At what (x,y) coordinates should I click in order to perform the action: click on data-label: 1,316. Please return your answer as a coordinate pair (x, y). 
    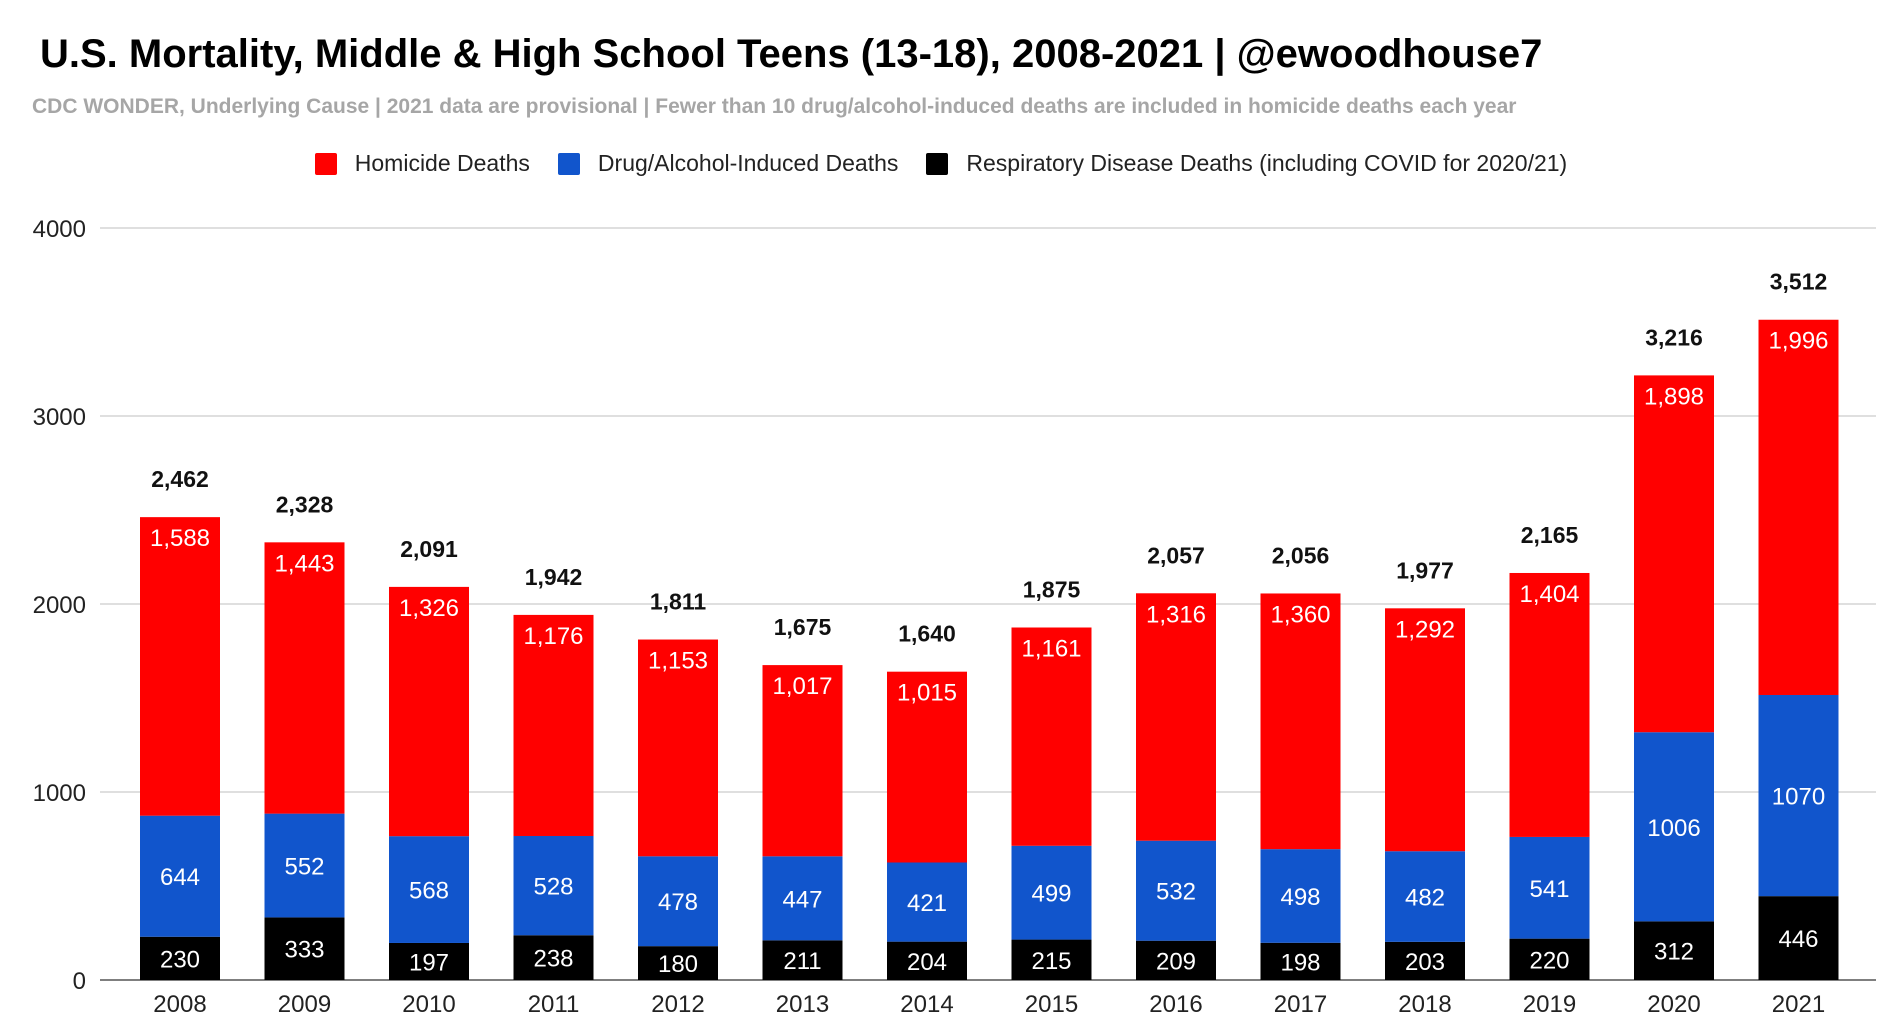
    Looking at the image, I should click on (1176, 614).